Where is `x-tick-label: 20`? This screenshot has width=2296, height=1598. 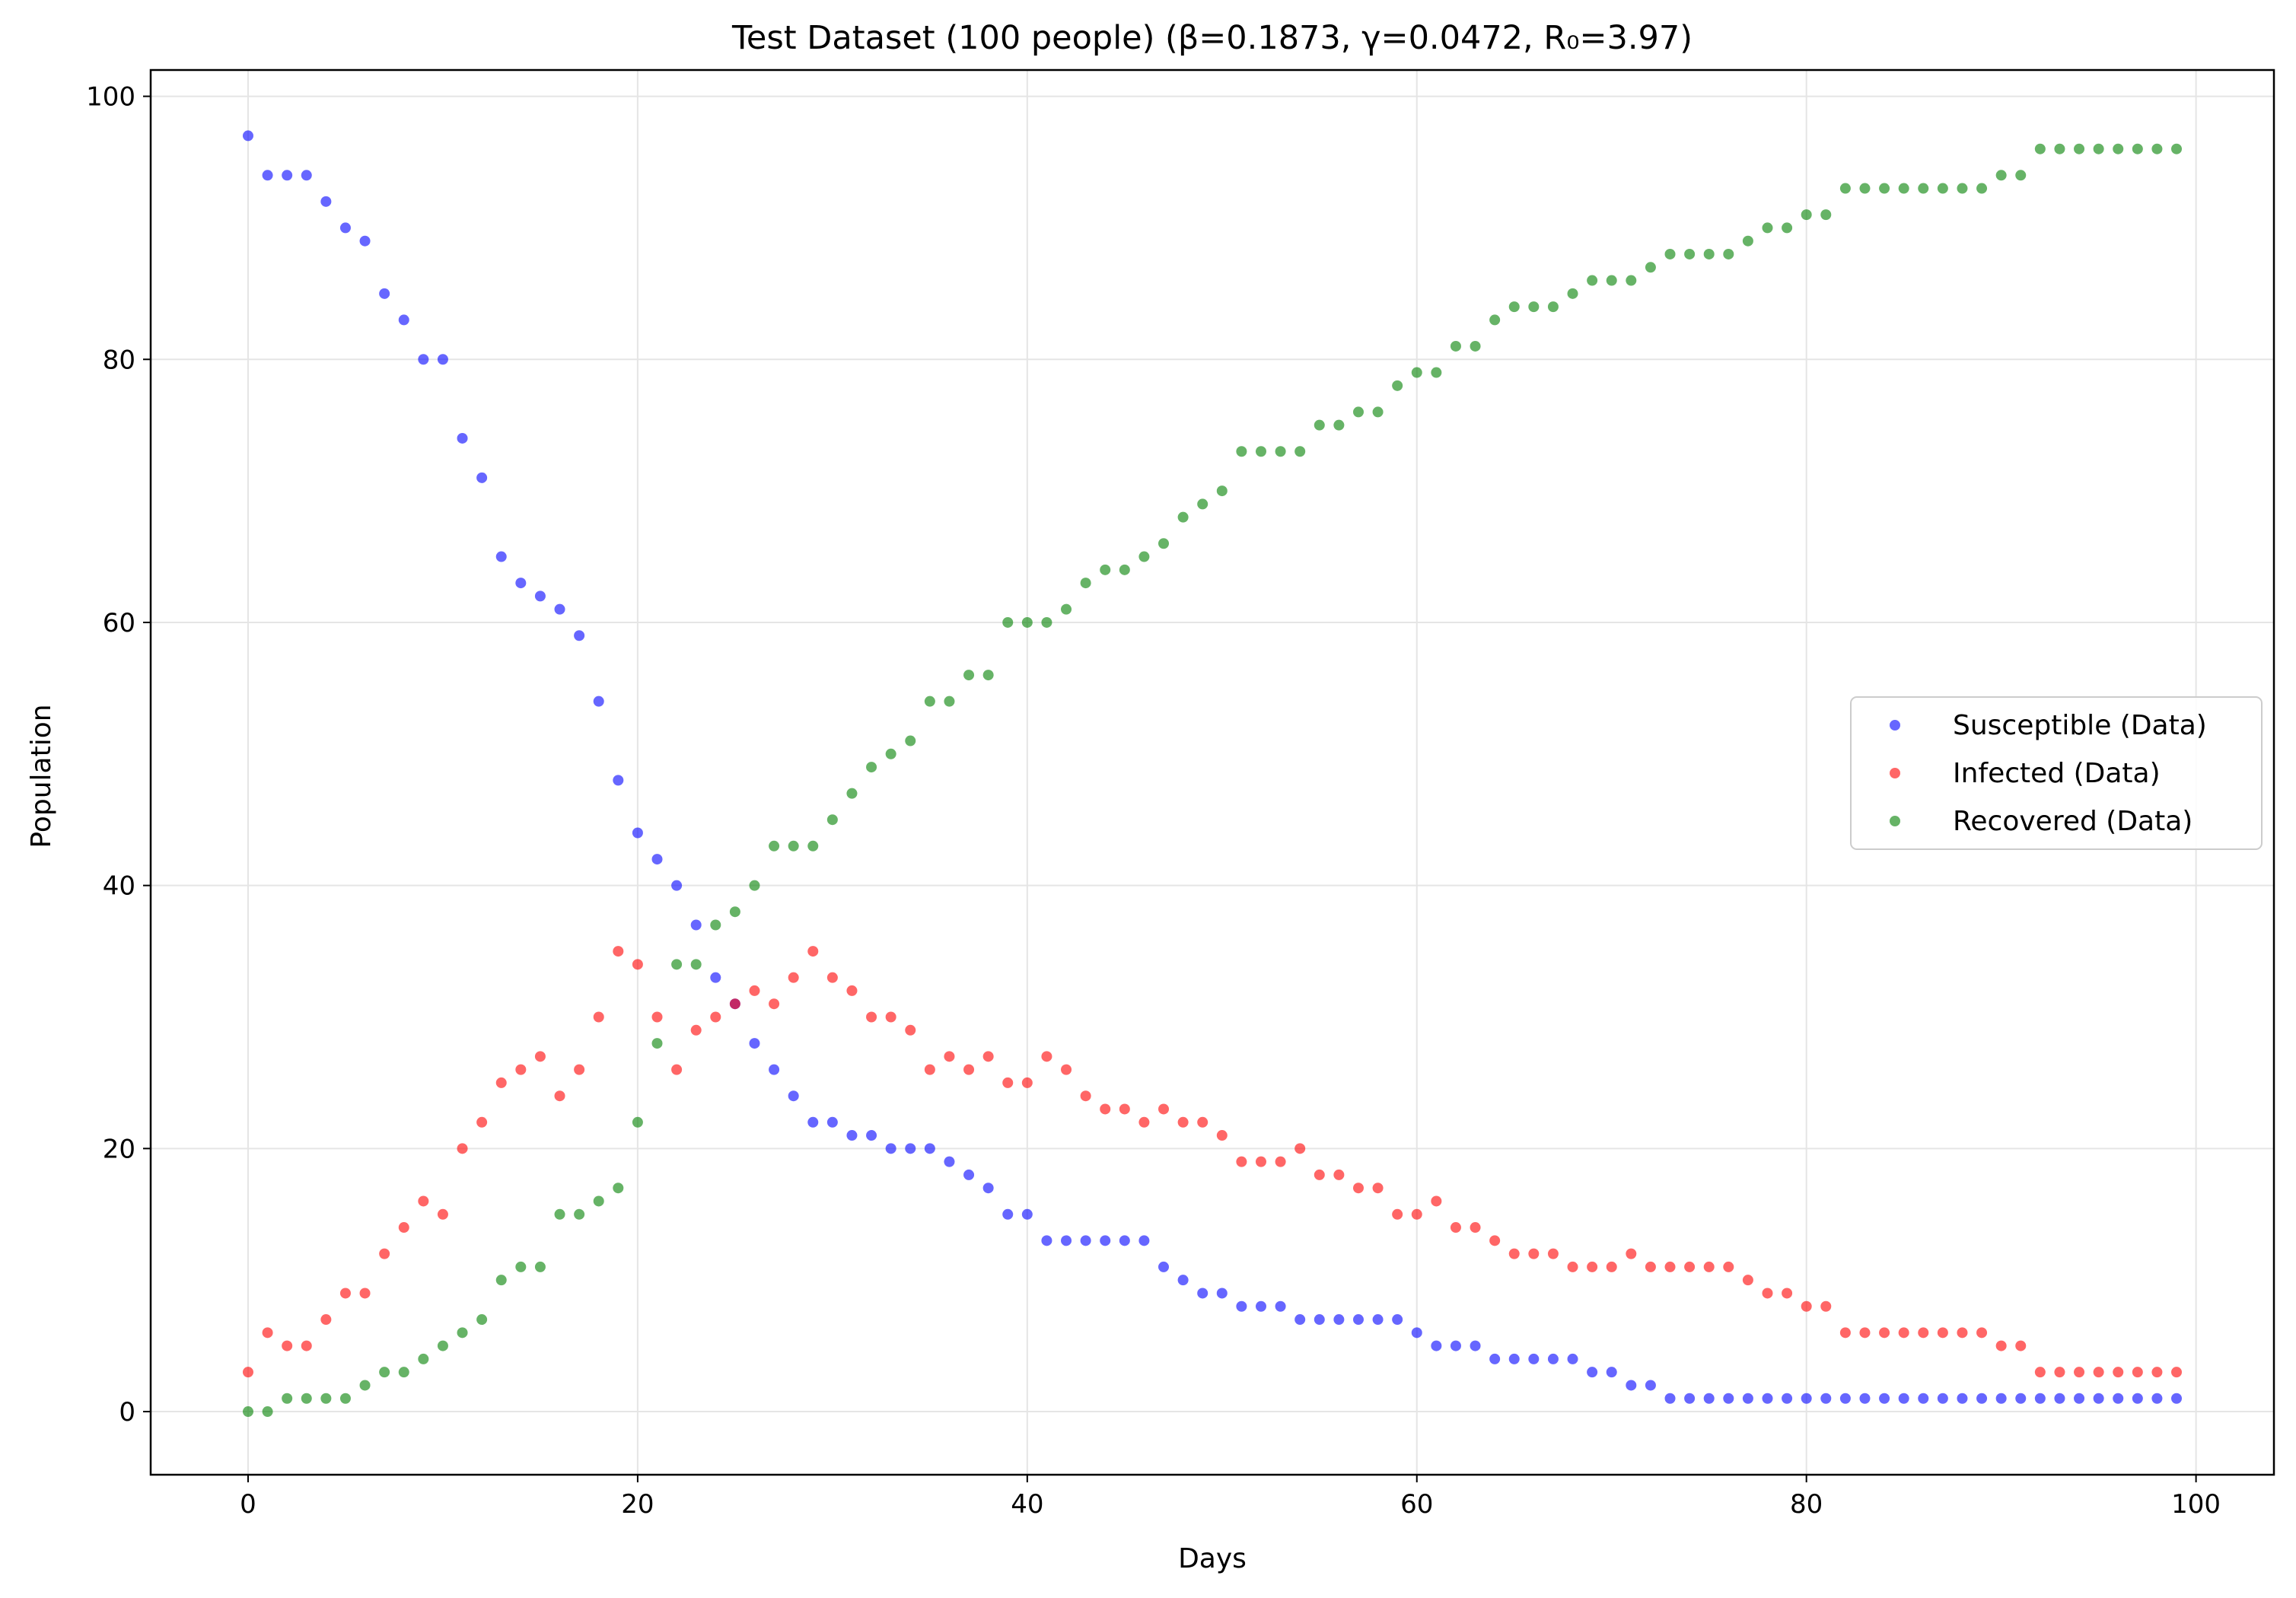 x-tick-label: 20 is located at coordinates (637, 1504).